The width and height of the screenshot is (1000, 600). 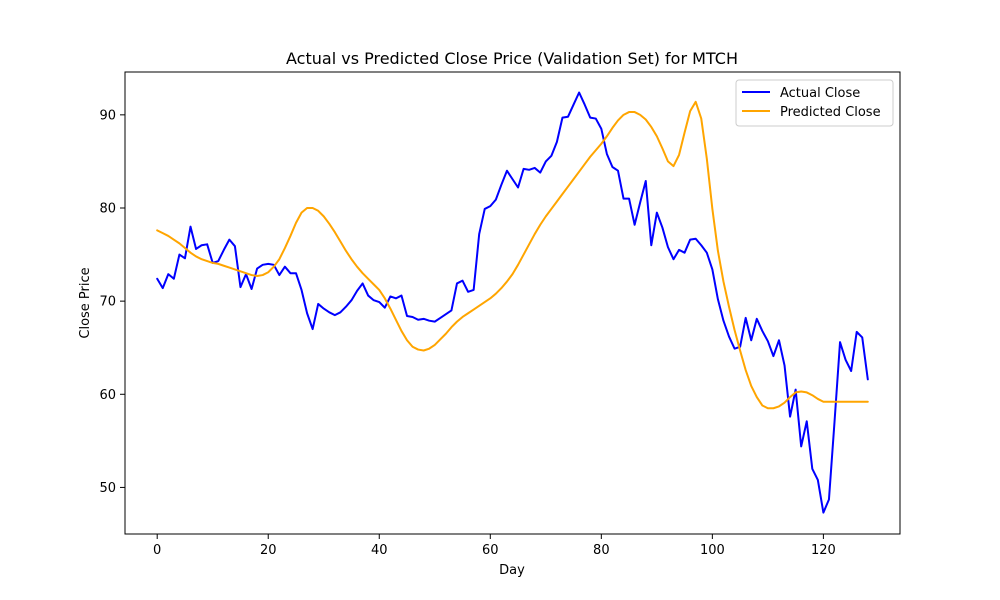 What do you see at coordinates (268, 550) in the screenshot?
I see `x-tick-label: 20` at bounding box center [268, 550].